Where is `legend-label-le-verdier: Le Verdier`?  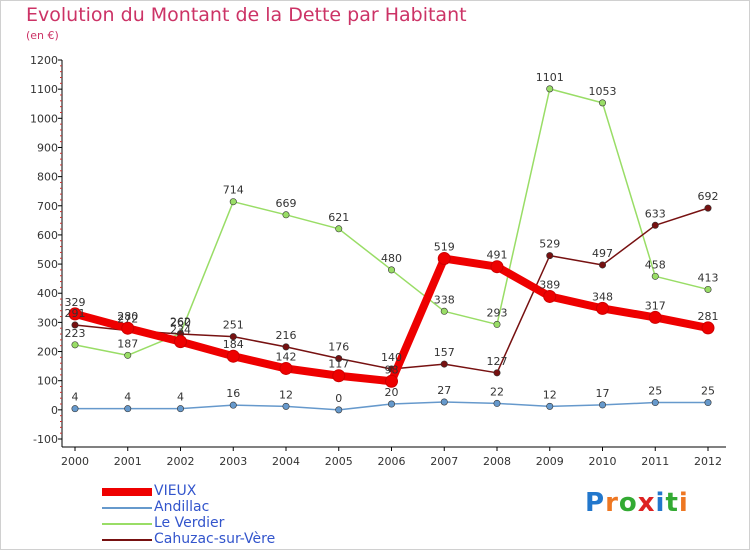
legend-label-le-verdier: Le Verdier is located at coordinates (189, 523).